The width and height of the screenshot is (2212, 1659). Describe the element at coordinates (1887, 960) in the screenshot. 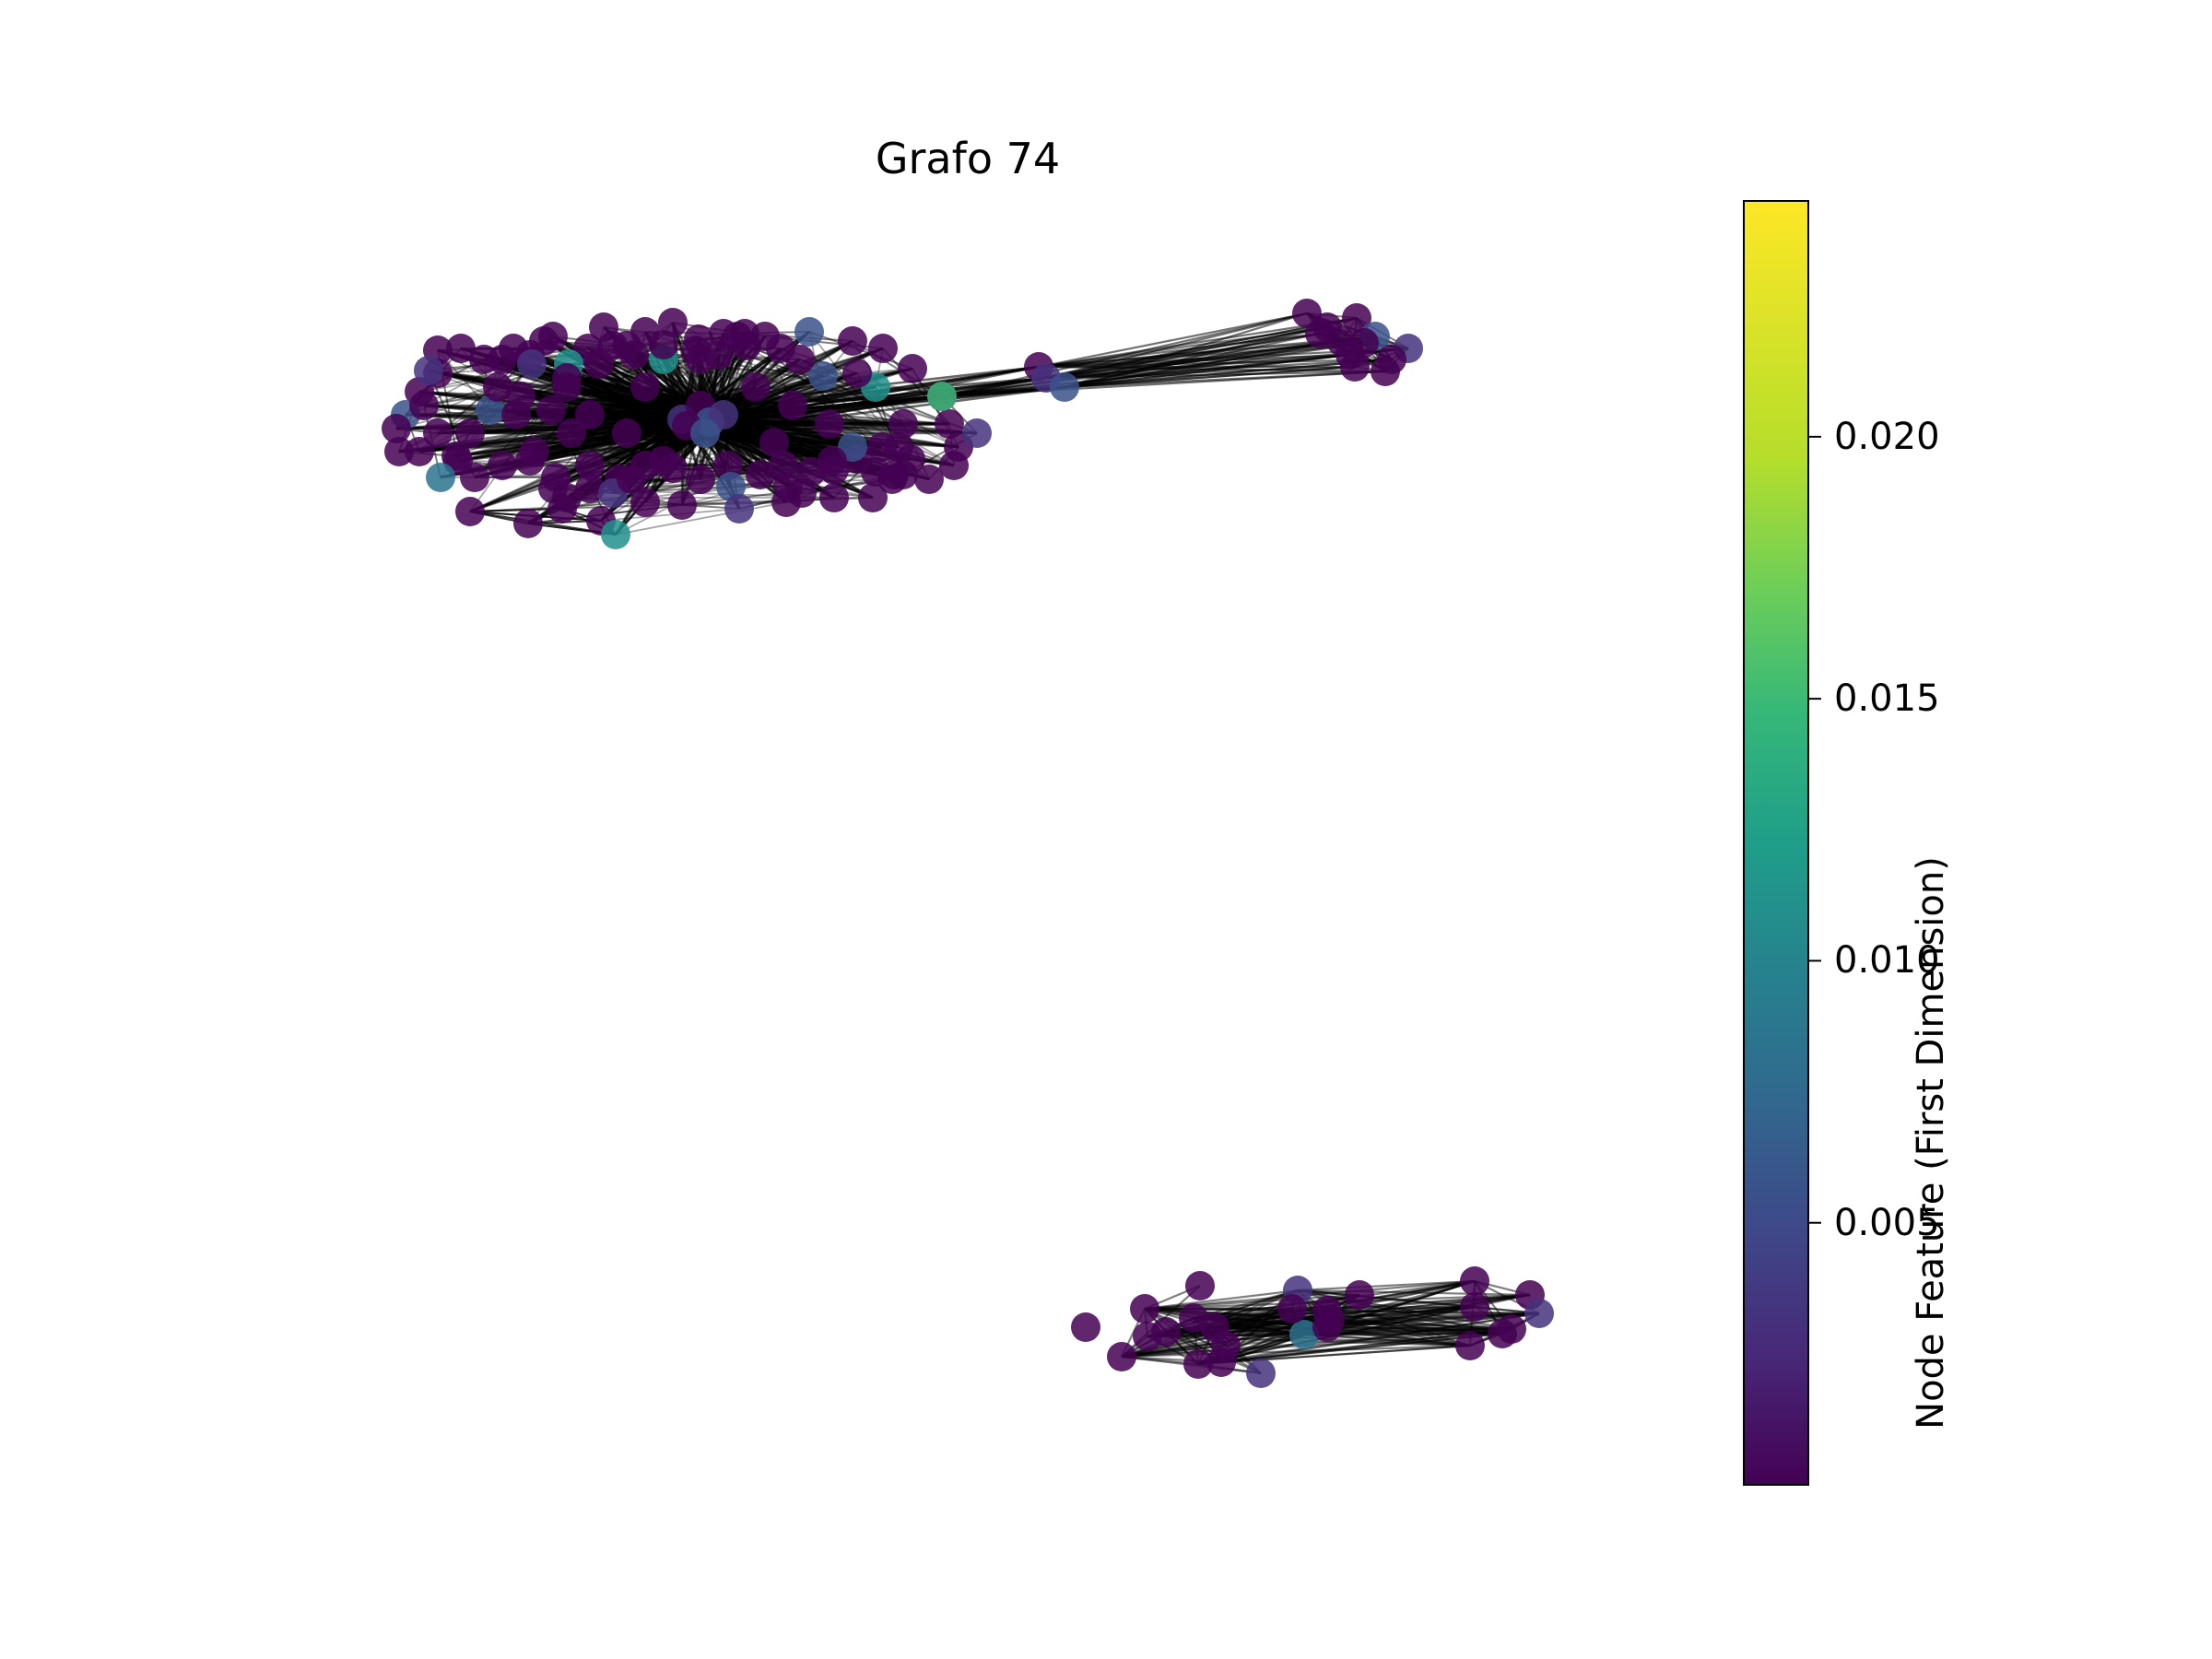

I see `colorbar-tick-label: 0.010` at that location.